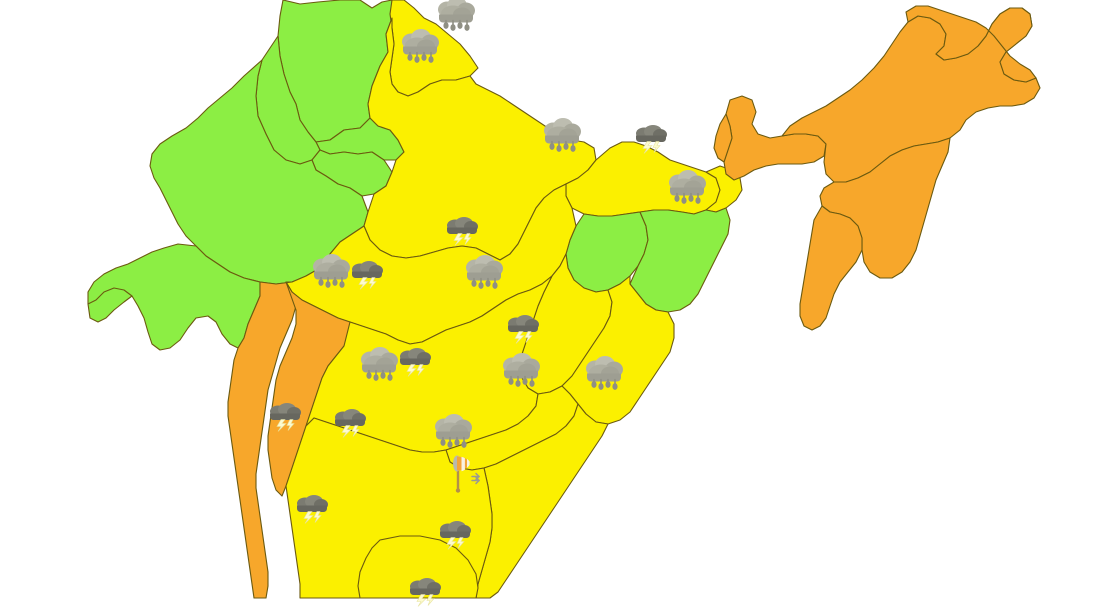  What do you see at coordinates (723, 138) in the screenshot?
I see `region-northeast-connector` at bounding box center [723, 138].